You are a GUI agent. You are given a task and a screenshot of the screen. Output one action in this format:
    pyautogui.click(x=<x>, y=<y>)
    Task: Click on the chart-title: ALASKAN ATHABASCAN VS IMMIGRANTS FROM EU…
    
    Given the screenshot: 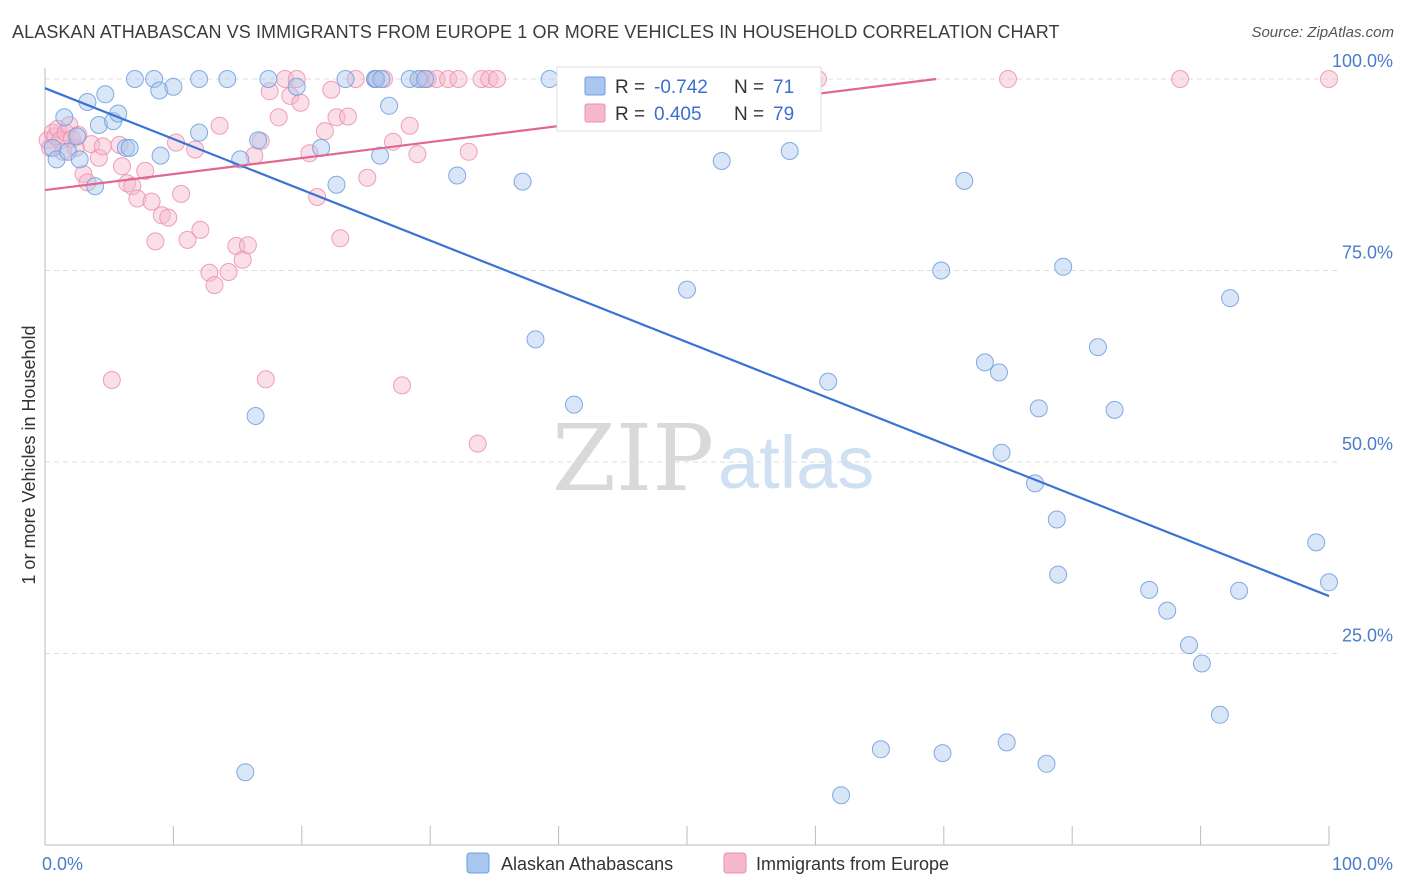 What is the action you would take?
    pyautogui.click(x=536, y=32)
    